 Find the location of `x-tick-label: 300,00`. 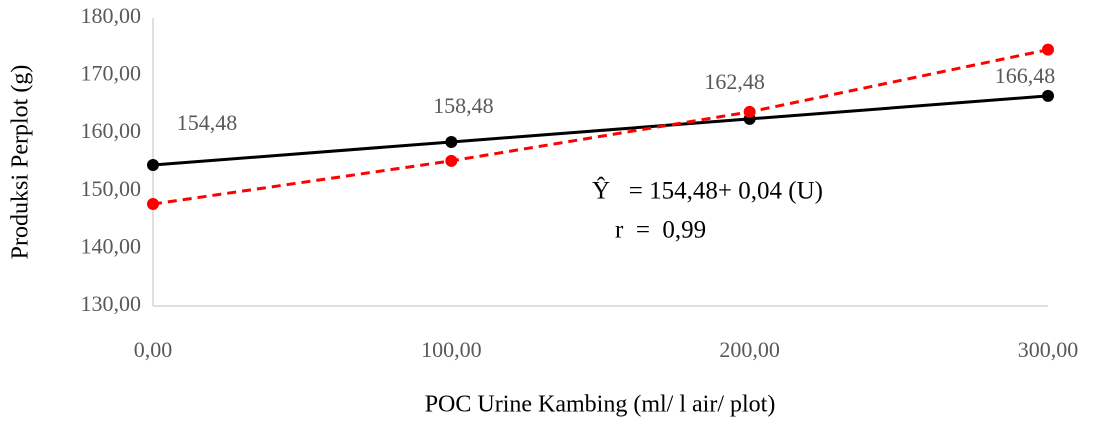

x-tick-label: 300,00 is located at coordinates (1048, 349).